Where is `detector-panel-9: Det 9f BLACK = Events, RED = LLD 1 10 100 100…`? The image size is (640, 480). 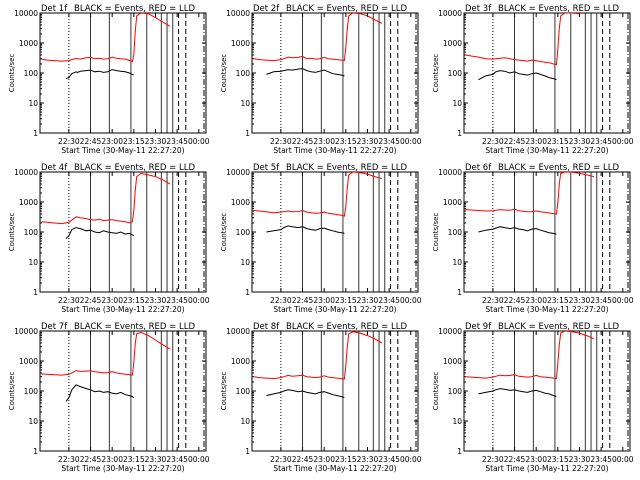 detector-panel-9: Det 9f BLACK = Events, RED = LLD 1 10 100 100… is located at coordinates (533, 397).